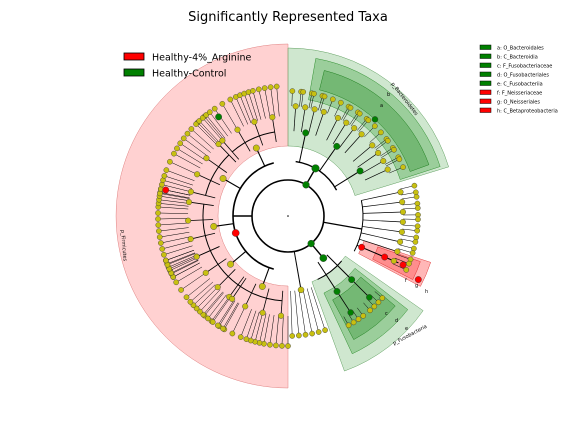  Describe the element at coordinates (206, 158) in the screenshot. I see `firm-fam-node-a42` at that location.